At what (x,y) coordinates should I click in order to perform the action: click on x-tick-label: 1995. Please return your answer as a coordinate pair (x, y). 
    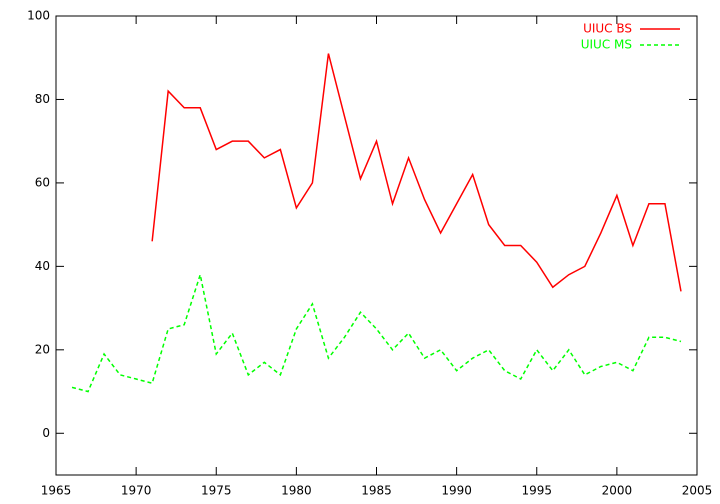
    Looking at the image, I should click on (536, 491).